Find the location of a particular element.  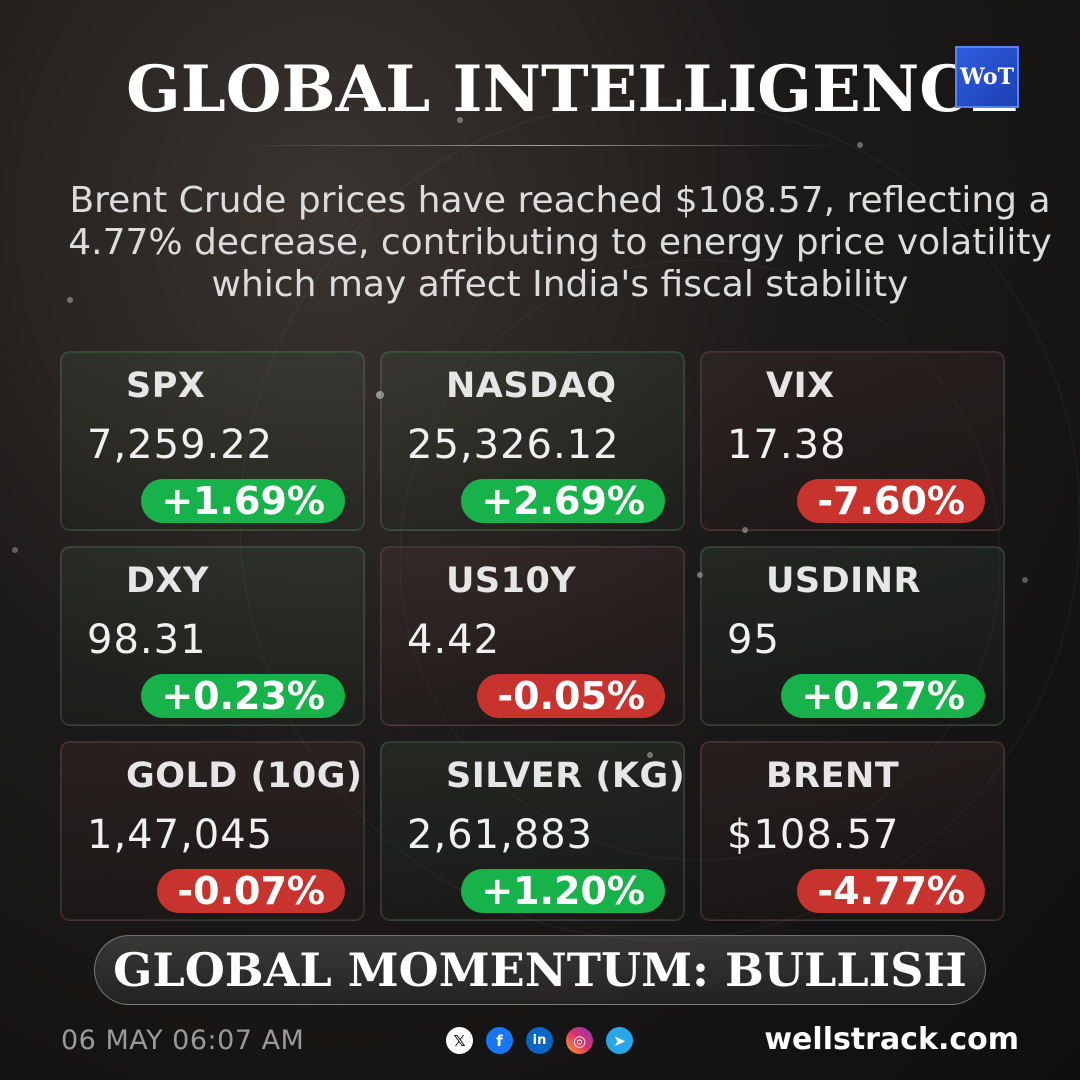

market-value: 17.38 is located at coordinates (787, 445).